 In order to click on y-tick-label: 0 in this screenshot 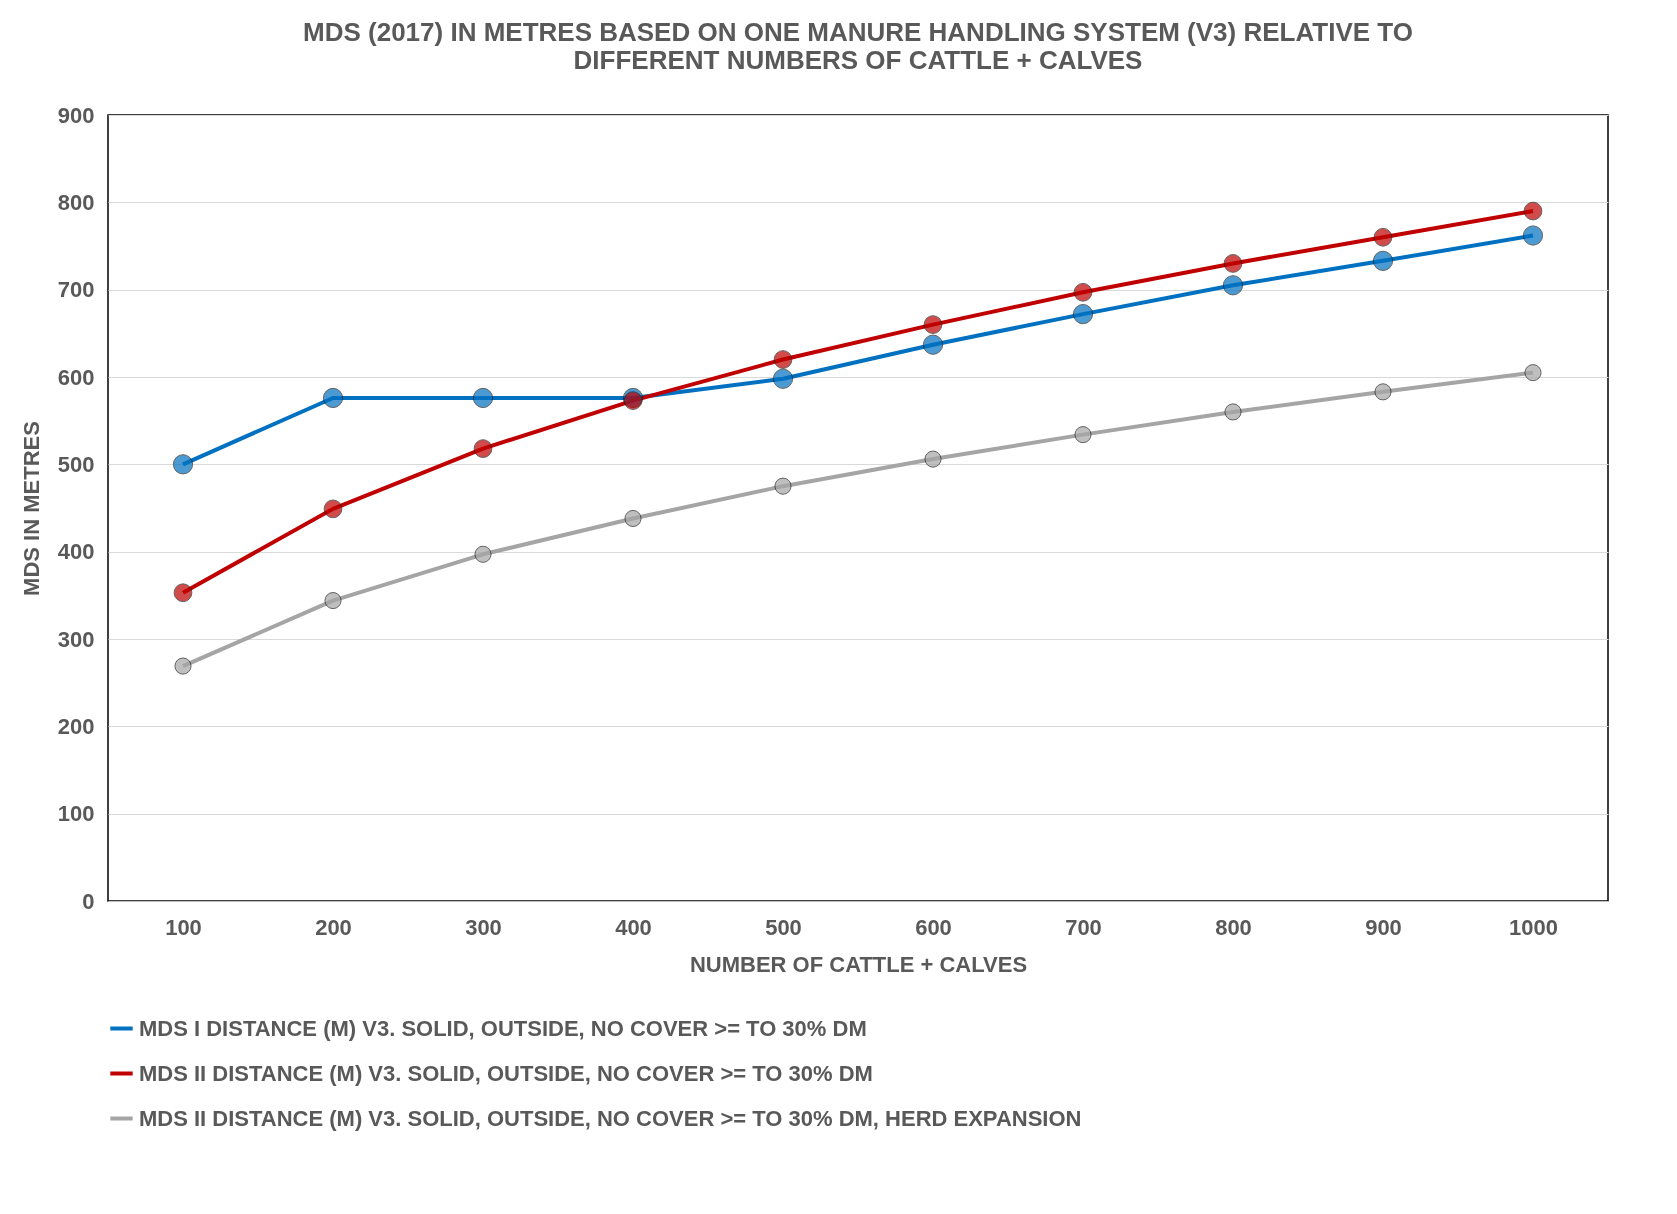, I will do `click(88, 901)`.